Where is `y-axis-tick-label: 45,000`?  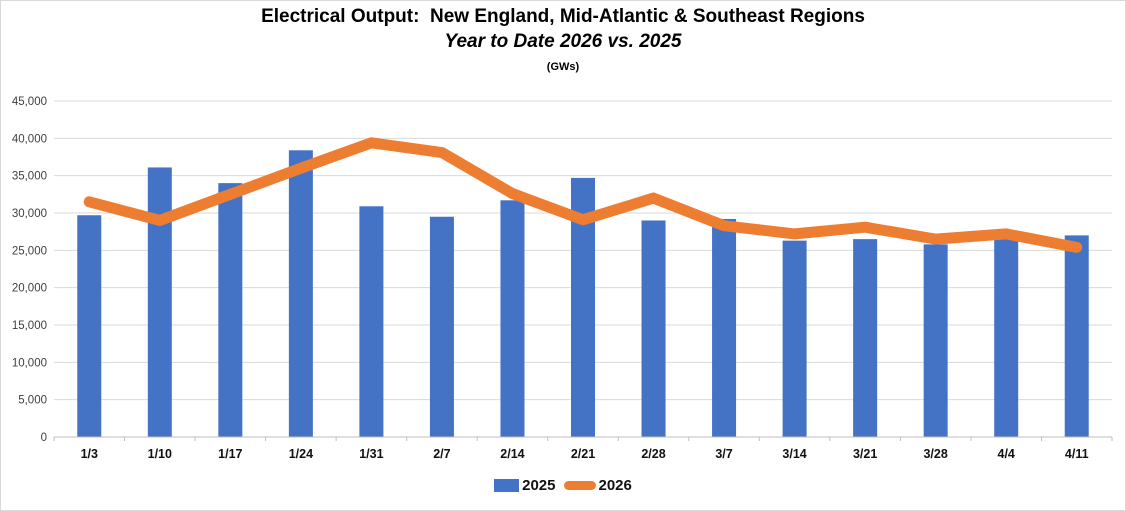
y-axis-tick-label: 45,000 is located at coordinates (29, 102).